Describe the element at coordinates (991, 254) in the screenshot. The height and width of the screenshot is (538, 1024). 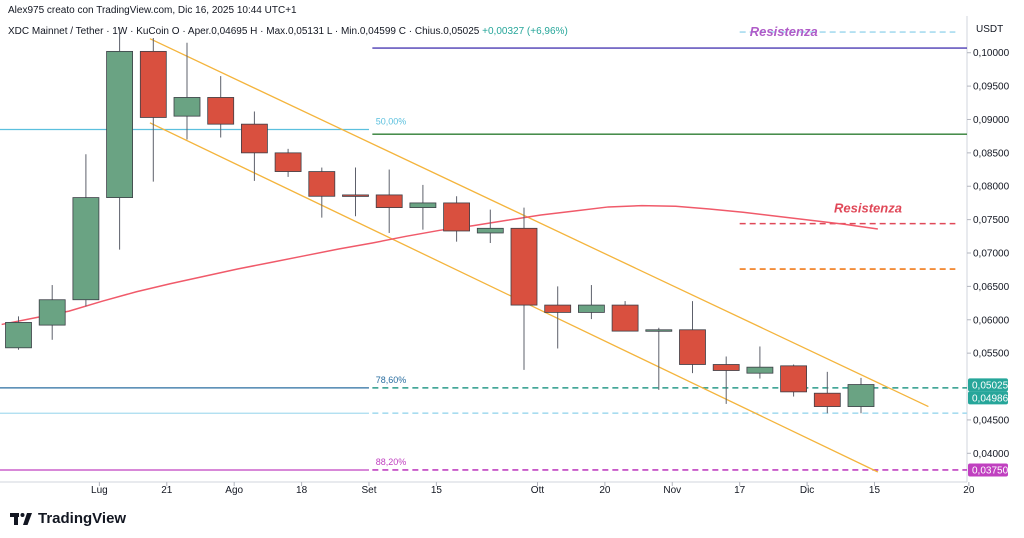
I see `y-tick-label: 0,07000` at that location.